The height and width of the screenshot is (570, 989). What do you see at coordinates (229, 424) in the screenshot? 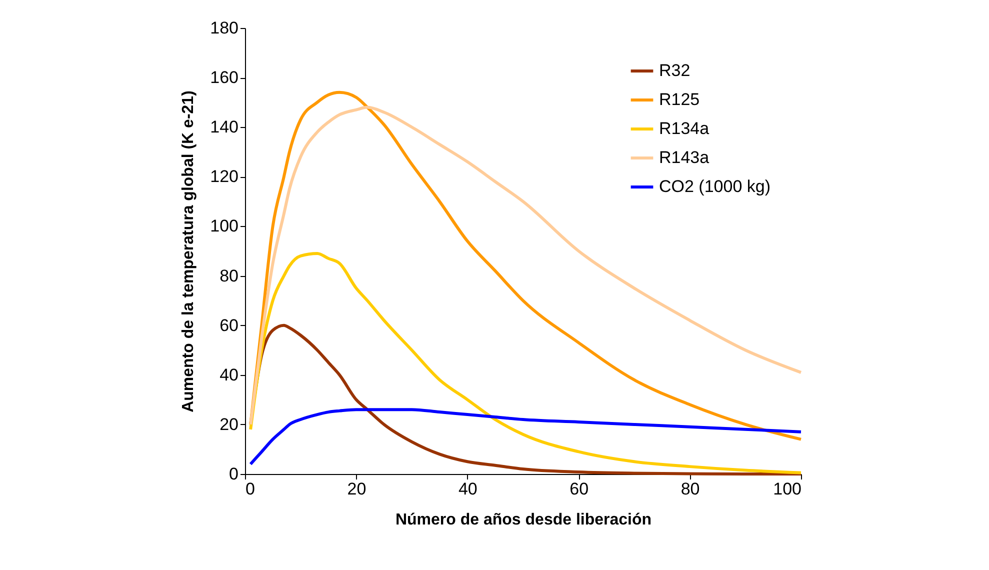
I see `y-tick-label: 20` at bounding box center [229, 424].